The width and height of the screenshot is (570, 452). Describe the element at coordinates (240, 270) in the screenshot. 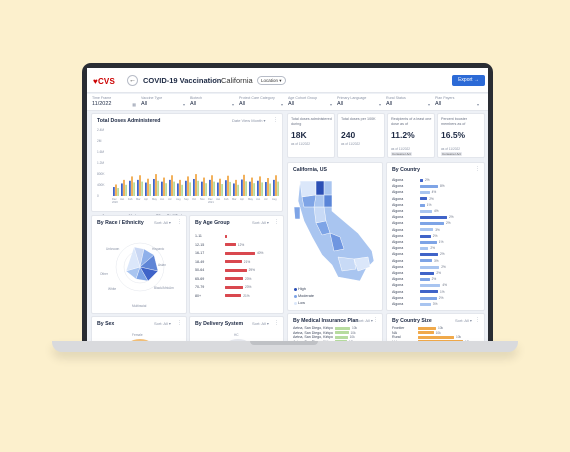

I see `age-row: 50-64 29%` at that location.